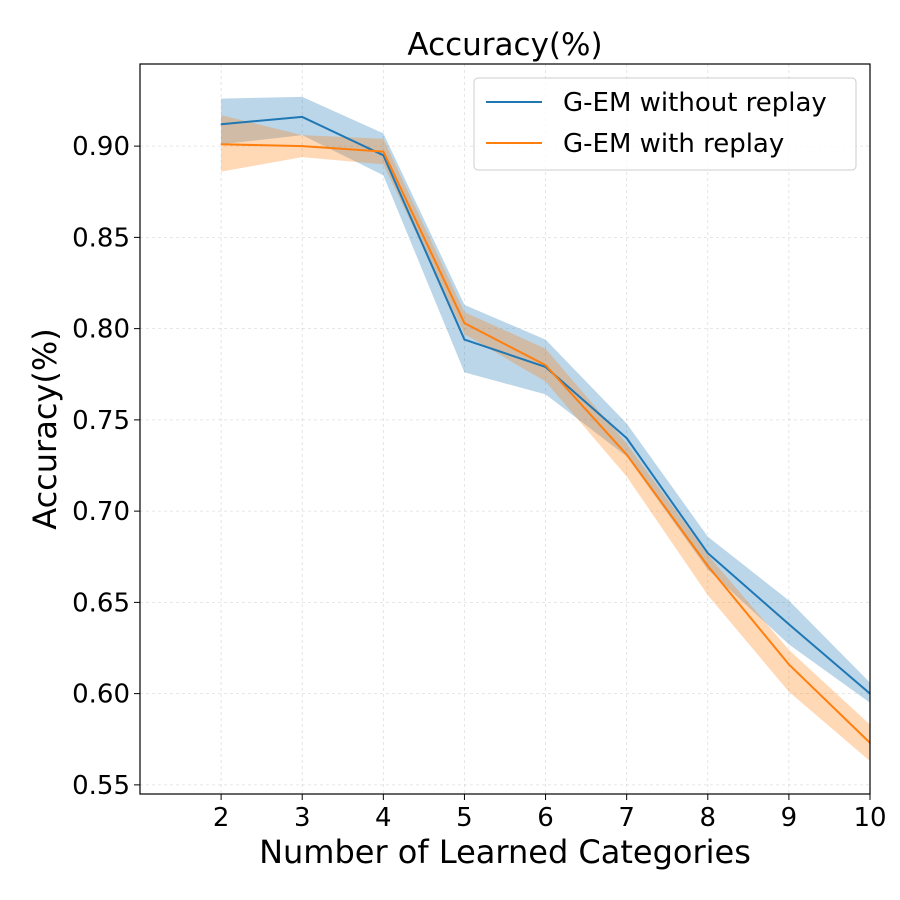 Image resolution: width=900 pixels, height=900 pixels. What do you see at coordinates (708, 818) in the screenshot?
I see `x-tick-label-8: 8` at bounding box center [708, 818].